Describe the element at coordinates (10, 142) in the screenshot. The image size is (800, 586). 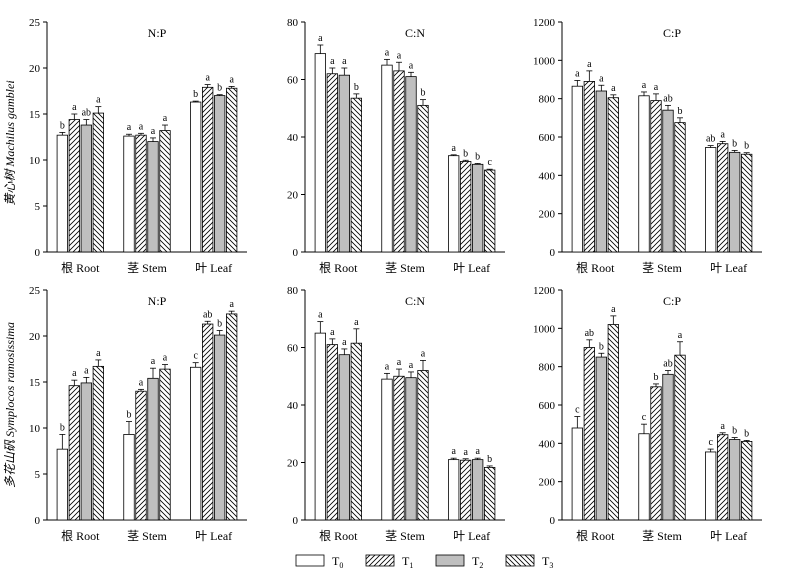
I see `row-label-machilus: 黄心树 Machilus gamblei` at that location.